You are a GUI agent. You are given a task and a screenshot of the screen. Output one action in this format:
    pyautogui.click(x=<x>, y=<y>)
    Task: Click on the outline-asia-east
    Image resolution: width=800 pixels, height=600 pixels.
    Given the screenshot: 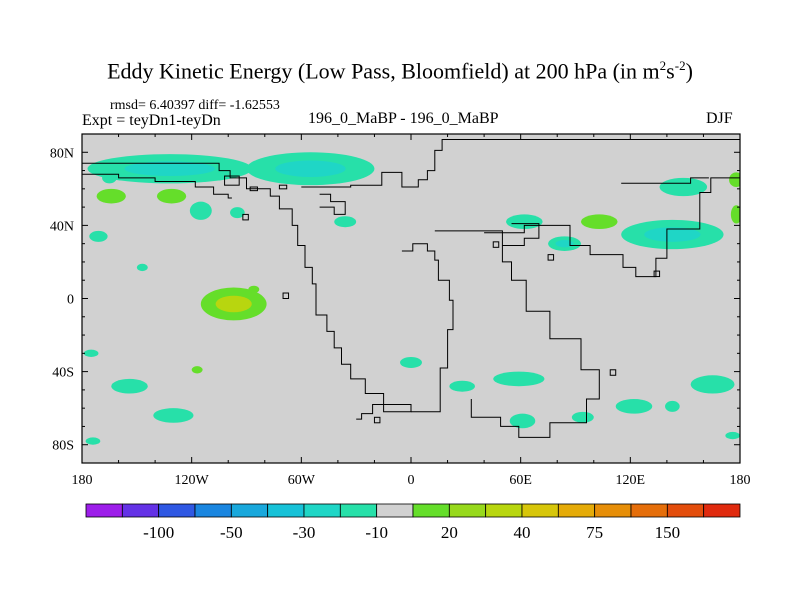 What is the action you would take?
    pyautogui.click(x=612, y=227)
    